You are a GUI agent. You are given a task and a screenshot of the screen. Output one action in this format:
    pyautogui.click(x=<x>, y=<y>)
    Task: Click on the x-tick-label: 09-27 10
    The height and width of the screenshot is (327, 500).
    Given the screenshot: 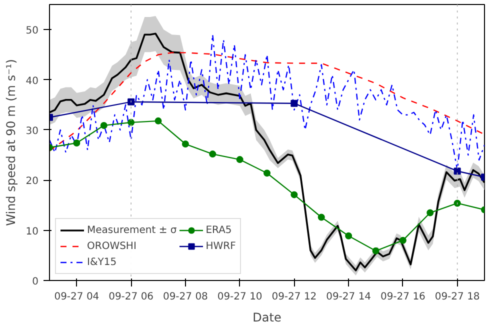 What is the action you would take?
    pyautogui.click(x=239, y=297)
    